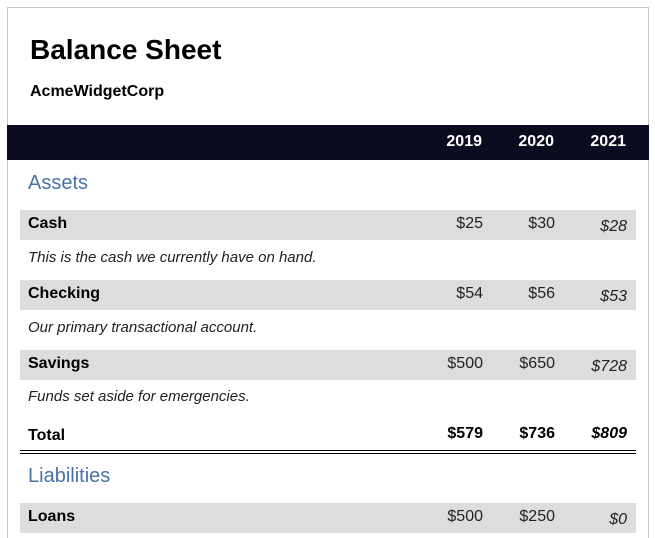 This screenshot has width=655, height=538. Describe the element at coordinates (328, 452) in the screenshot. I see `total-divider` at that location.